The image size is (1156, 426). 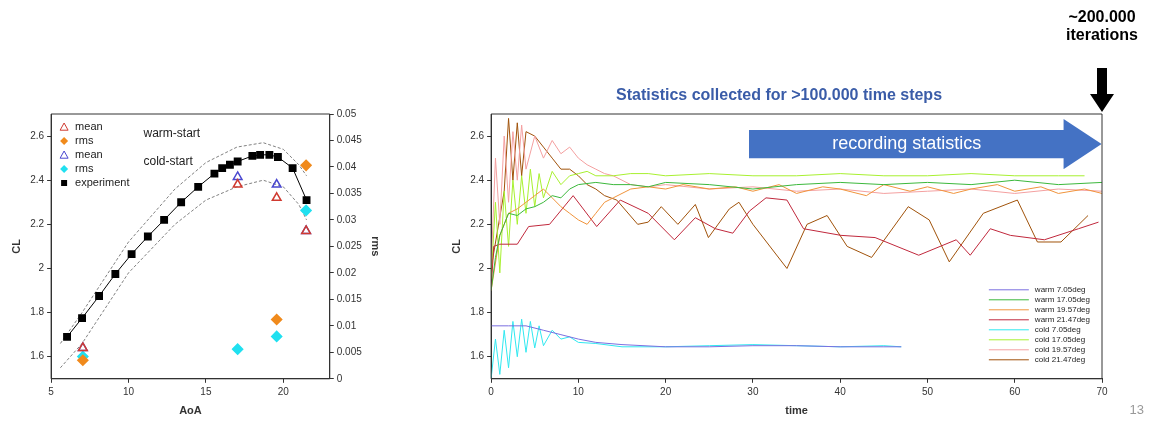 I want to click on text: 13, so click(x=1136, y=409).